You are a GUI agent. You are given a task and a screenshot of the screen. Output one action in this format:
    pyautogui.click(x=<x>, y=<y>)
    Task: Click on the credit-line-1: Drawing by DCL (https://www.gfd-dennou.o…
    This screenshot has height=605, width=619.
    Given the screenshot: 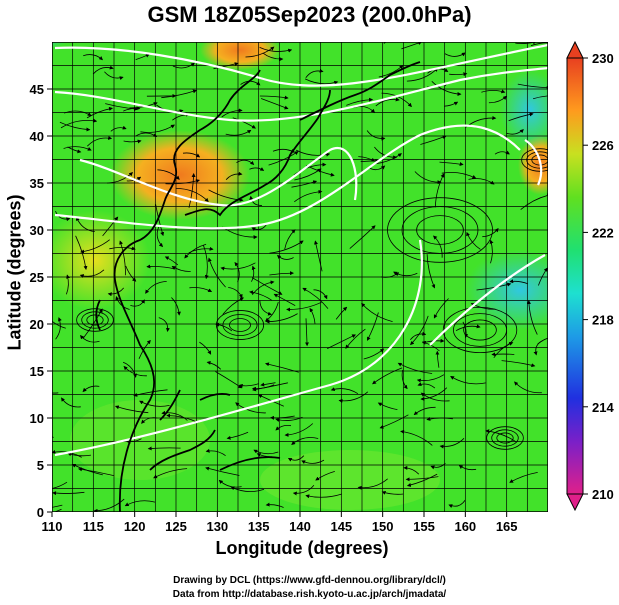 What is the action you would take?
    pyautogui.click(x=309, y=580)
    